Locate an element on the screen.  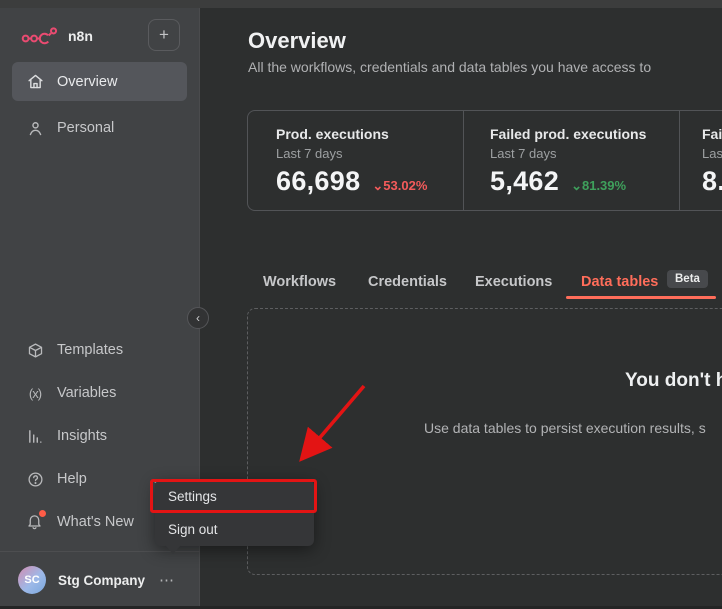
logo-row: n8n is located at coordinates (56, 36).